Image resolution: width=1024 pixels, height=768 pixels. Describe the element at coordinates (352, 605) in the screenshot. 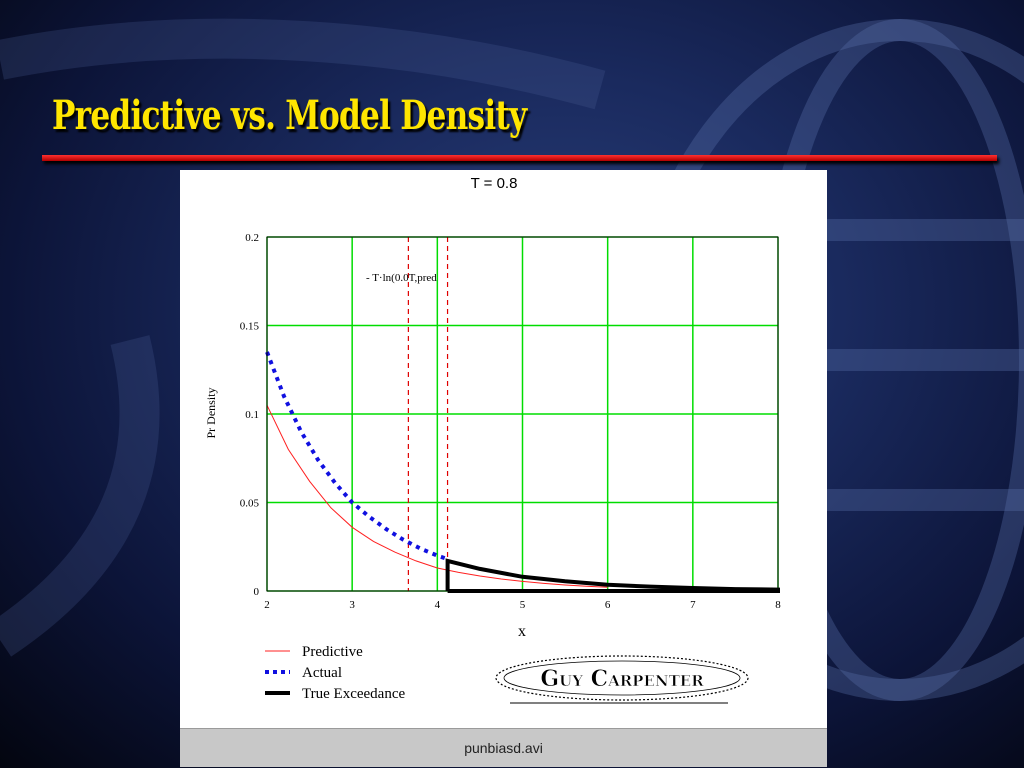

I see `x-tick-label: 3` at that location.